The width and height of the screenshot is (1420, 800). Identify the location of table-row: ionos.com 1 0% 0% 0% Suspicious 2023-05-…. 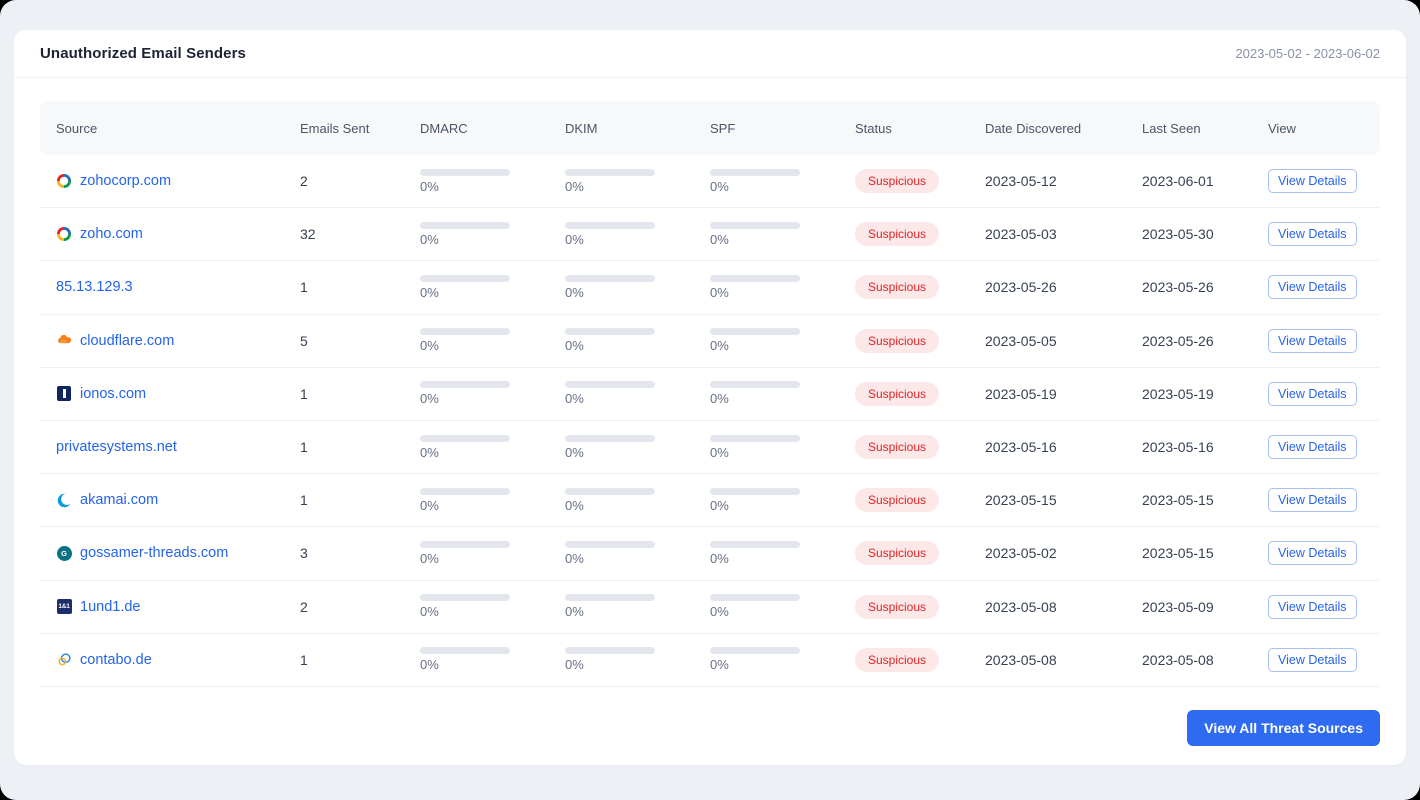
(710, 394).